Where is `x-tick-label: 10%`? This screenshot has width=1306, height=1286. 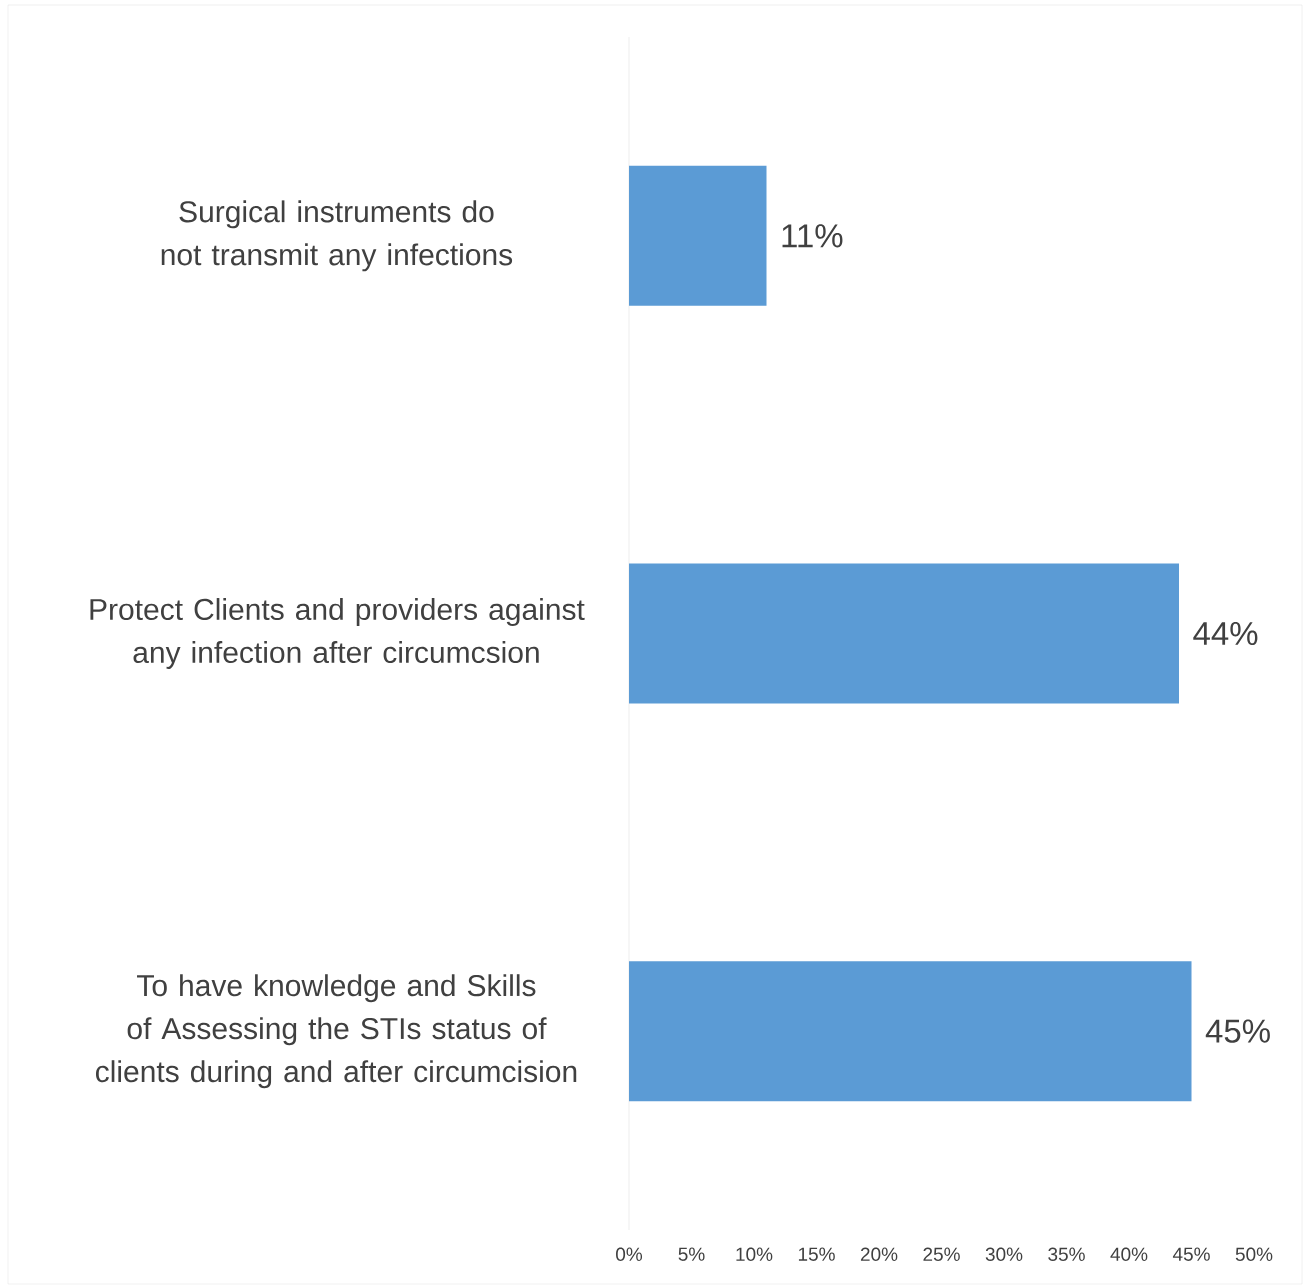
x-tick-label: 10% is located at coordinates (754, 1254).